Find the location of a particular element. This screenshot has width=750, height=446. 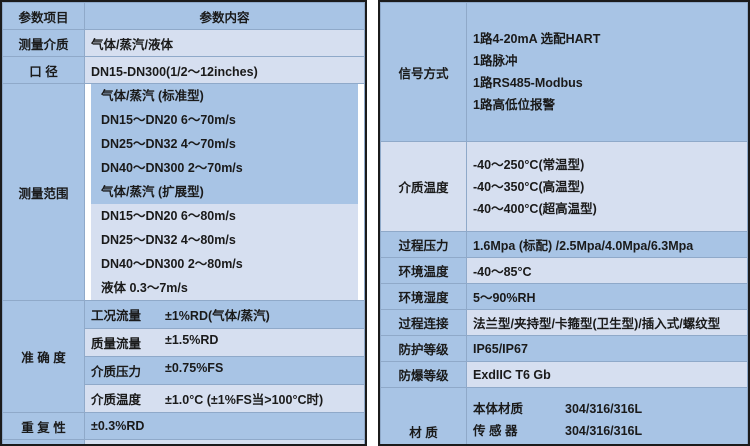

material-key-housing: 仪表壳体 is located at coordinates (519, 443).